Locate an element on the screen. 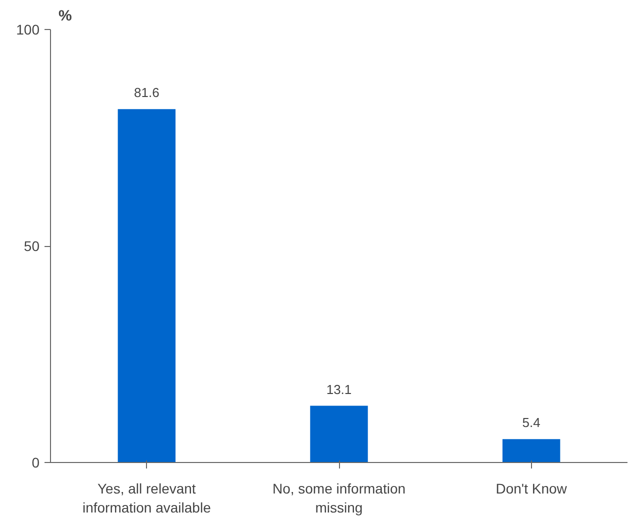  data-label: 5.4 is located at coordinates (531, 422).